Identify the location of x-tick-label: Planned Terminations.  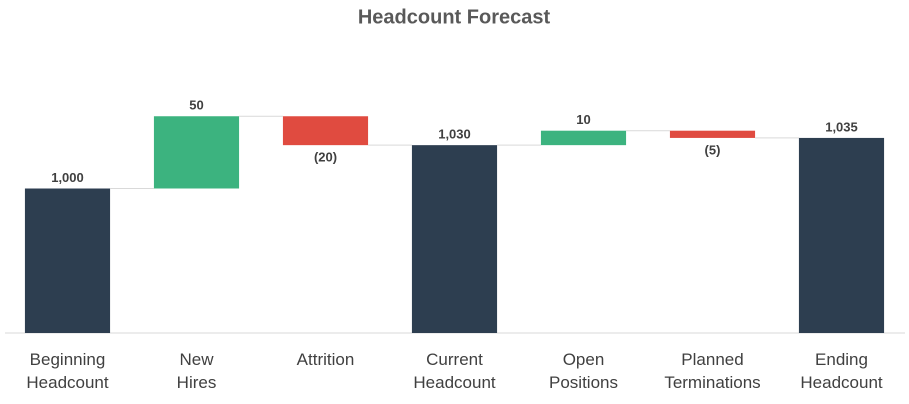
(712, 371).